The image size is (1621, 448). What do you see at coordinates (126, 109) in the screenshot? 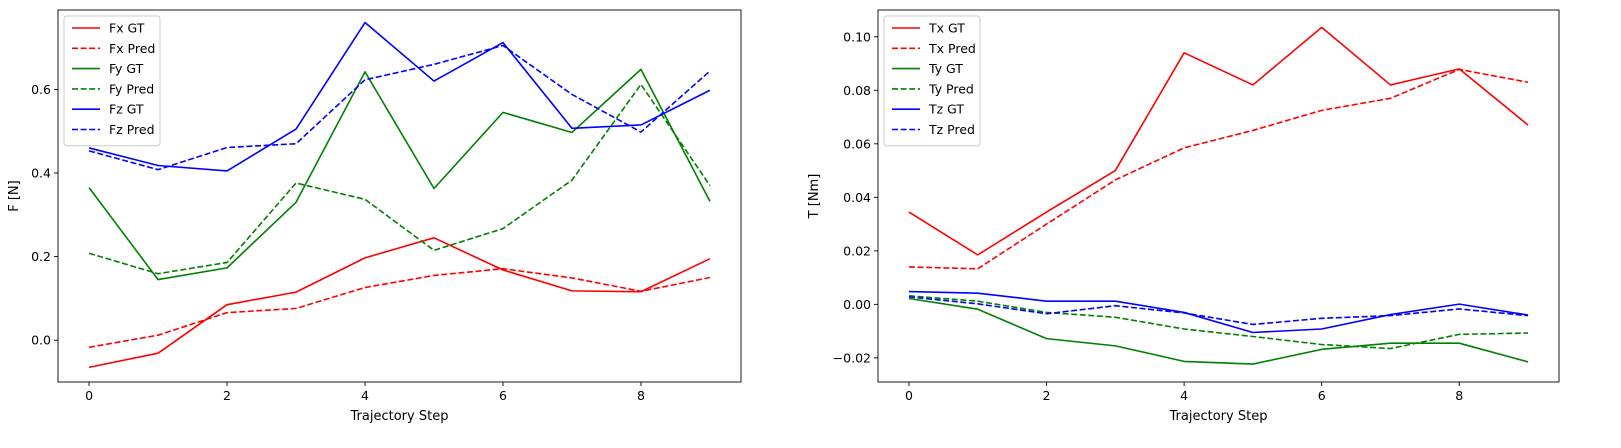
I see `legend-label: Fz GT` at bounding box center [126, 109].